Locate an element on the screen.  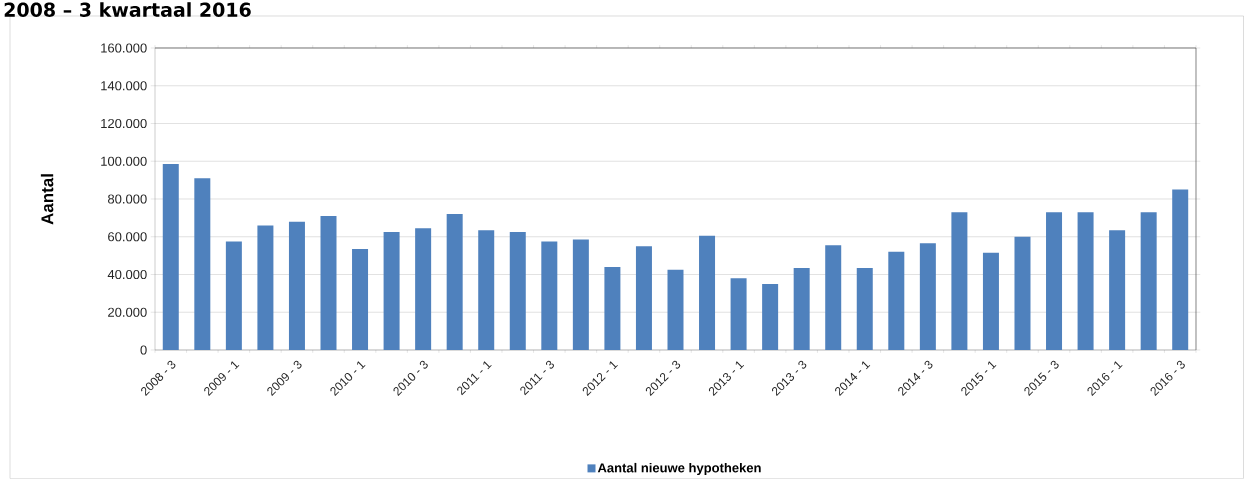
y-tick-label: 140.000 is located at coordinates (124, 86).